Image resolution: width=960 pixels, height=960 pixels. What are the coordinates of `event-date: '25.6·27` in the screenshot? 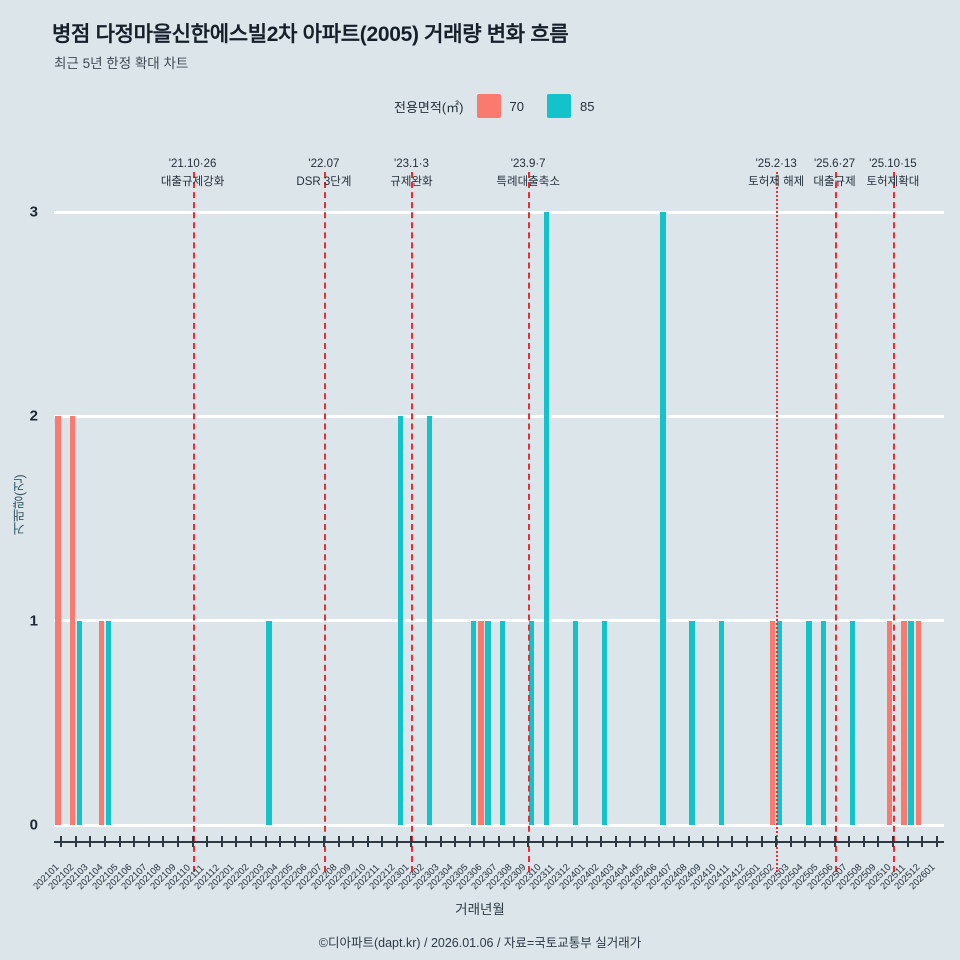 It's located at (834, 164).